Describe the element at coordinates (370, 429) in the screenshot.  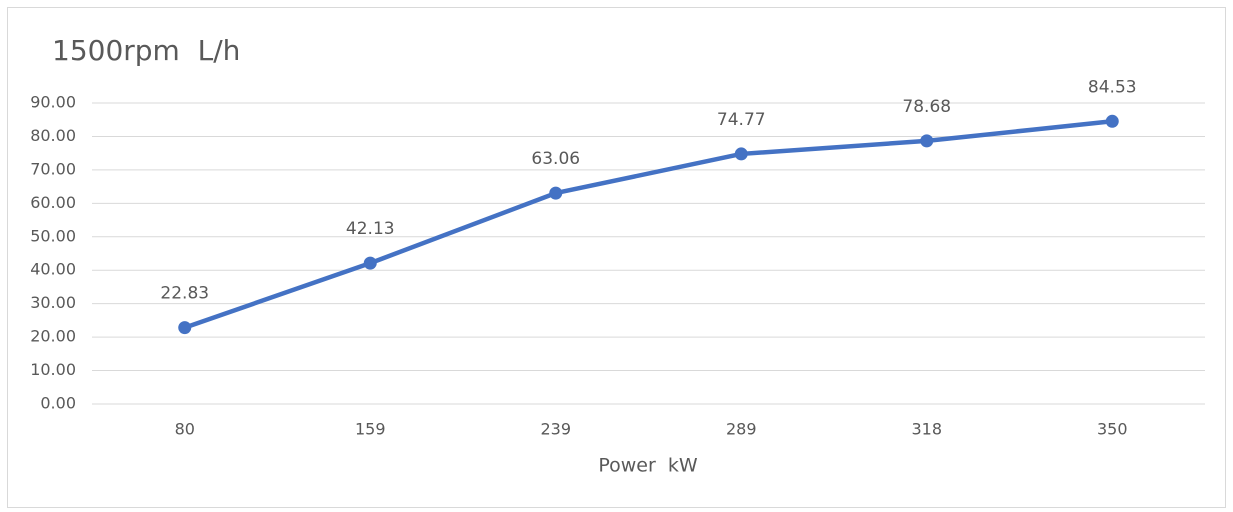
I see `x-tick-label: 159` at that location.